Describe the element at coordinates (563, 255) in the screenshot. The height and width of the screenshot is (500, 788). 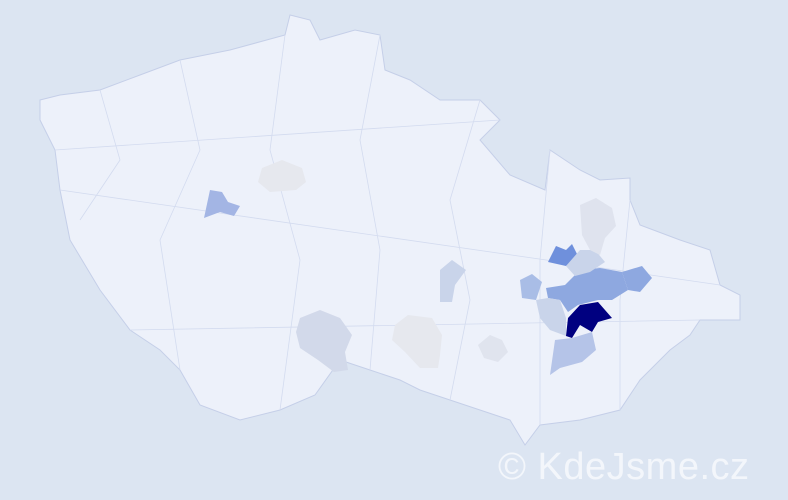
I see `district-strong` at that location.